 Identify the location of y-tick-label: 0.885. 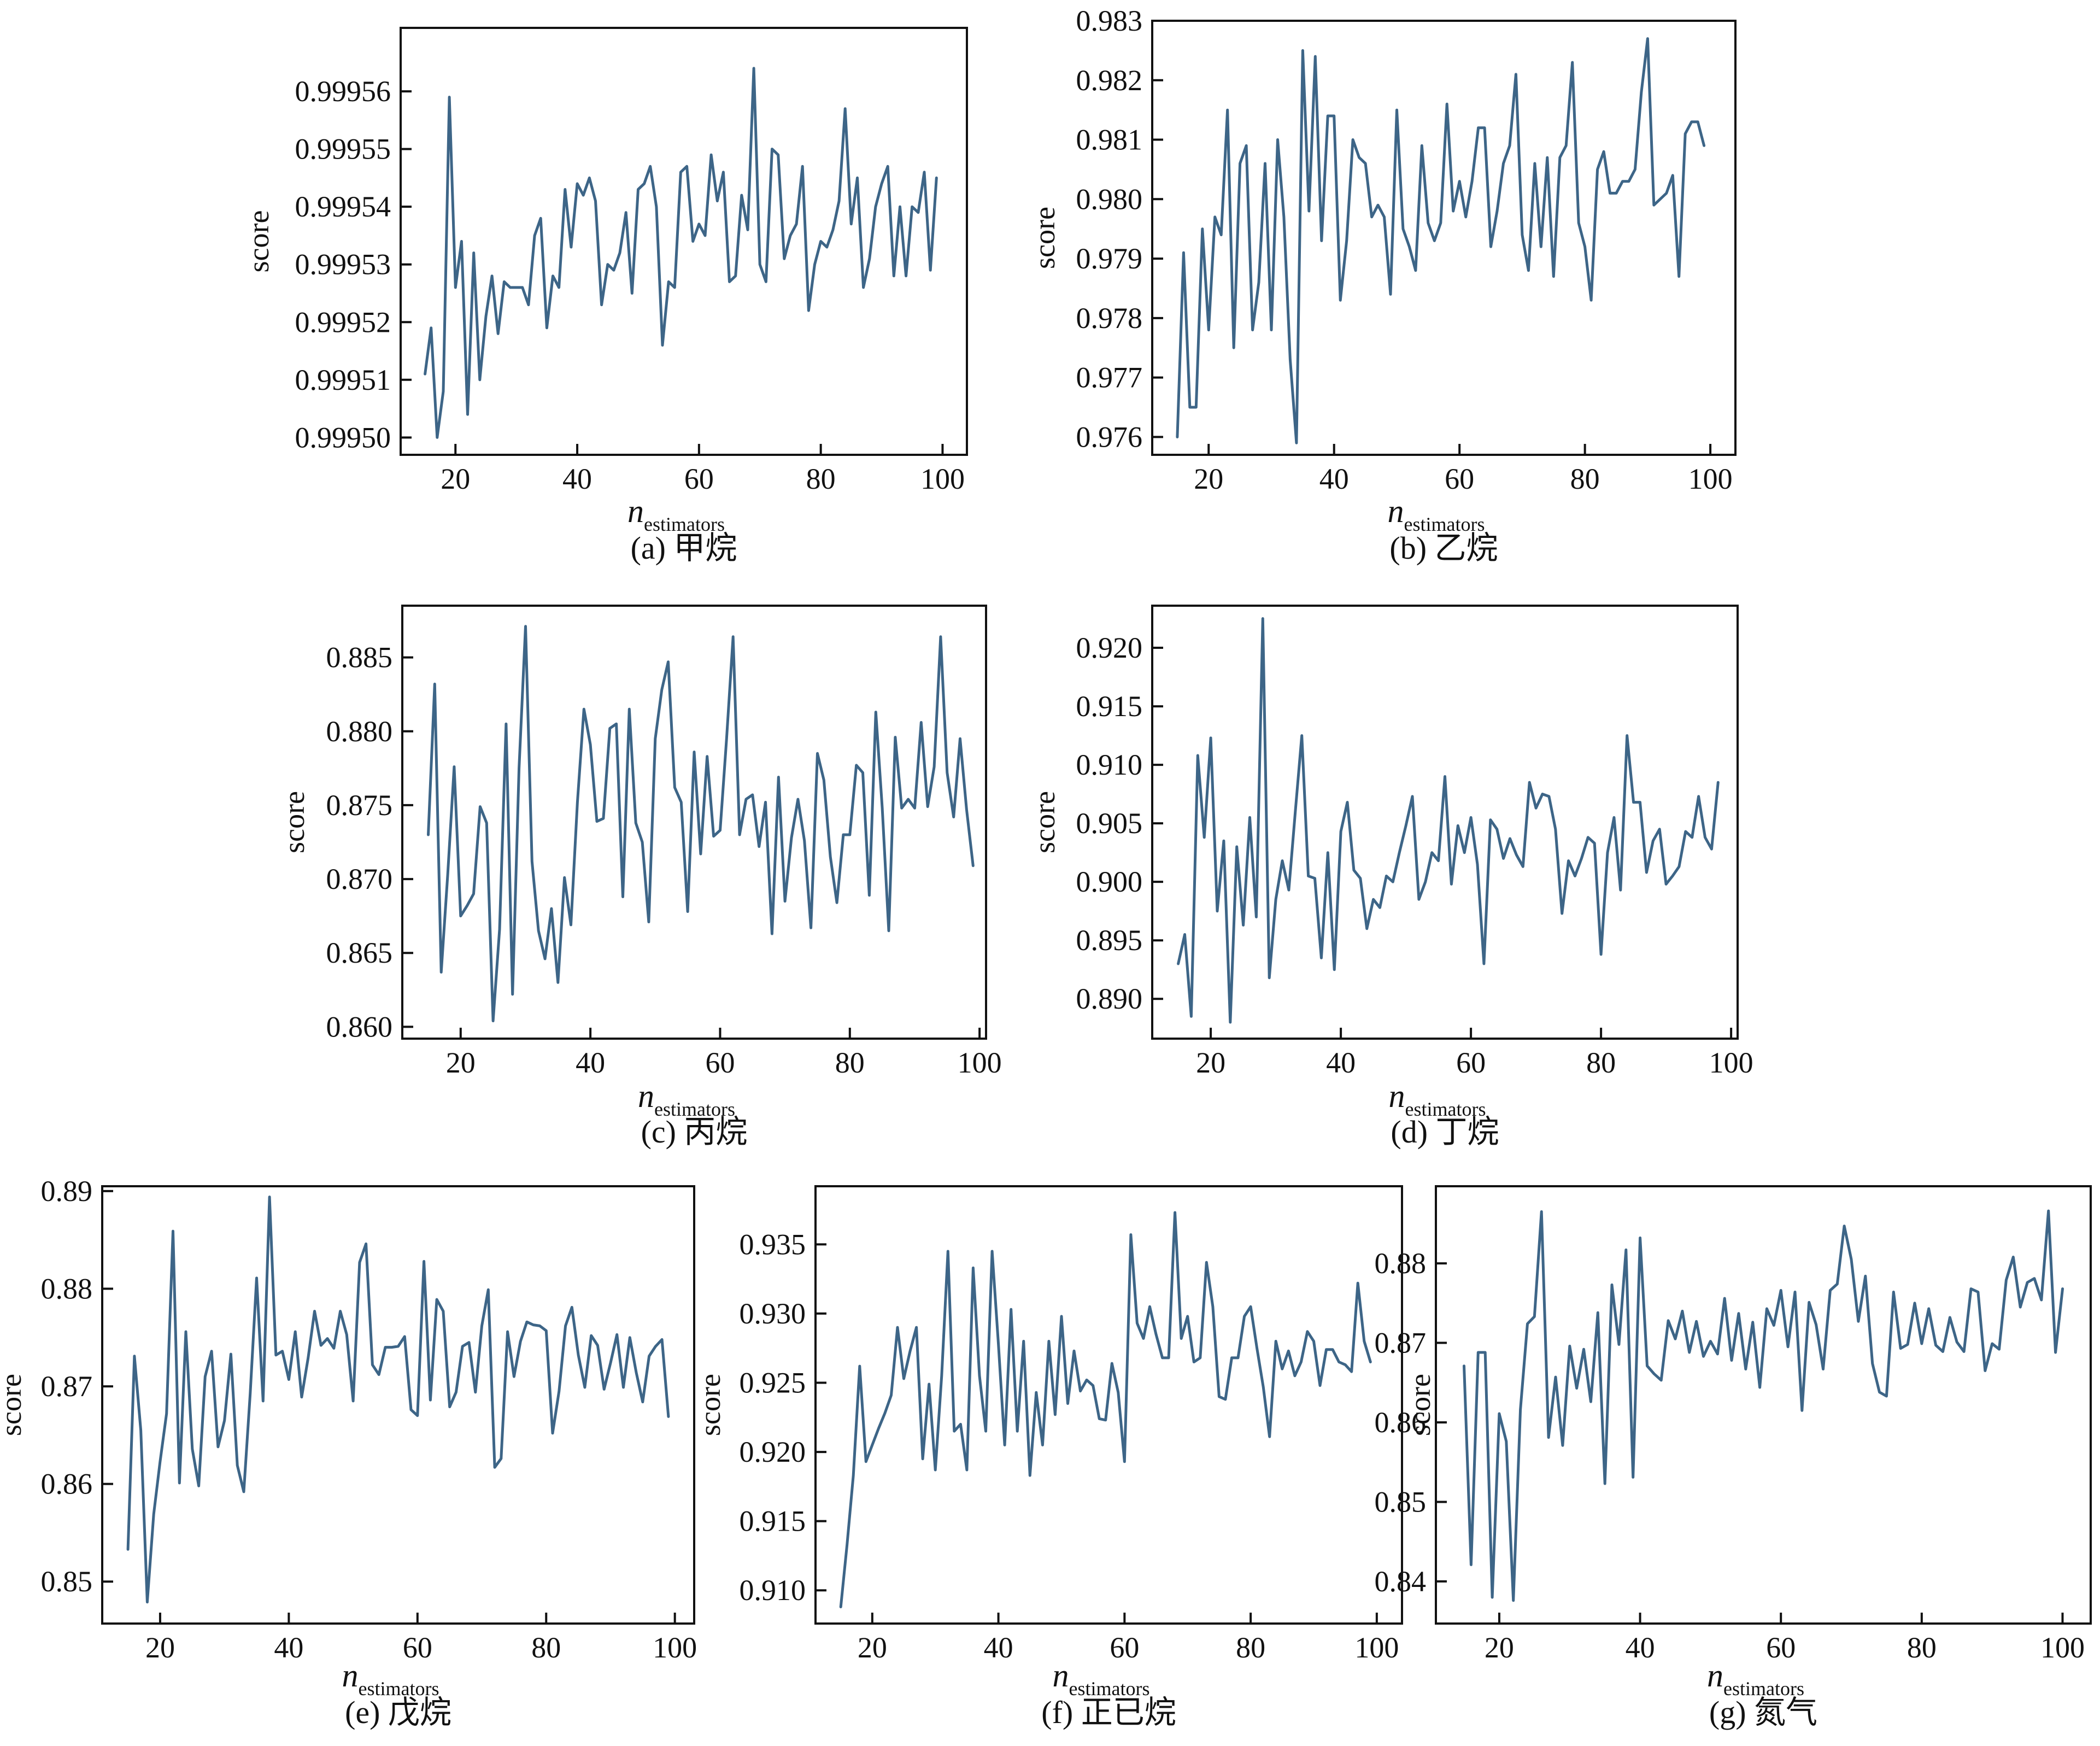
(360, 657).